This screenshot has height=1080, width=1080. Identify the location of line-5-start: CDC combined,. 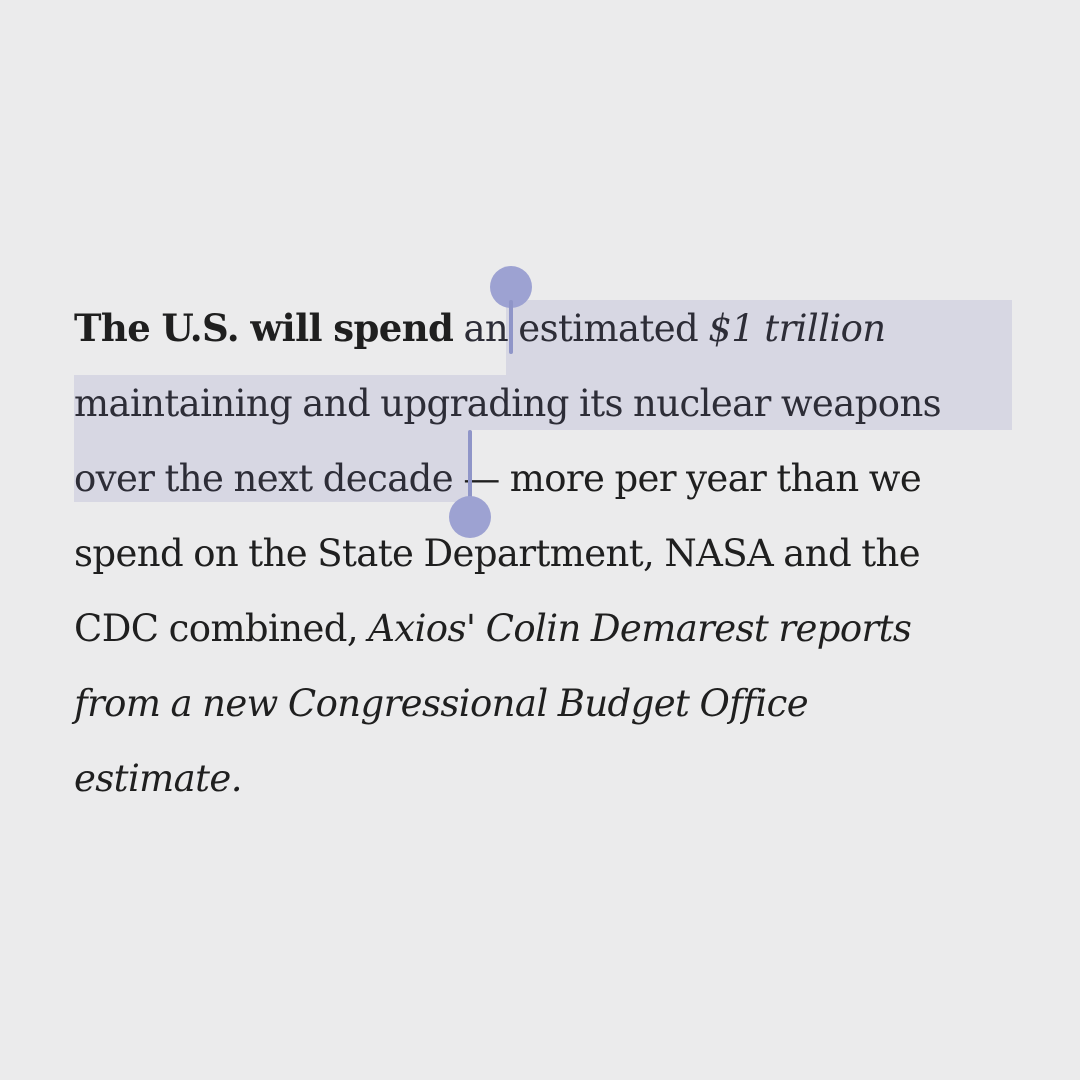
(221, 628).